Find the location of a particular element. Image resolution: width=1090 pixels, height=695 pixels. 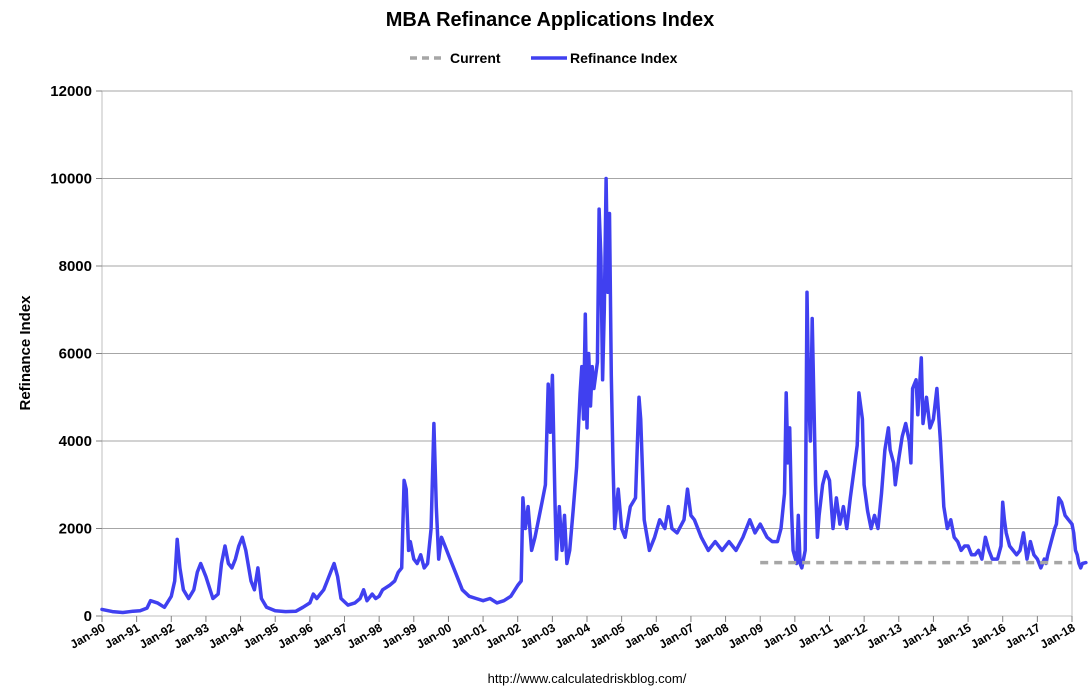

y-tick-label: 12000 is located at coordinates (71, 91).